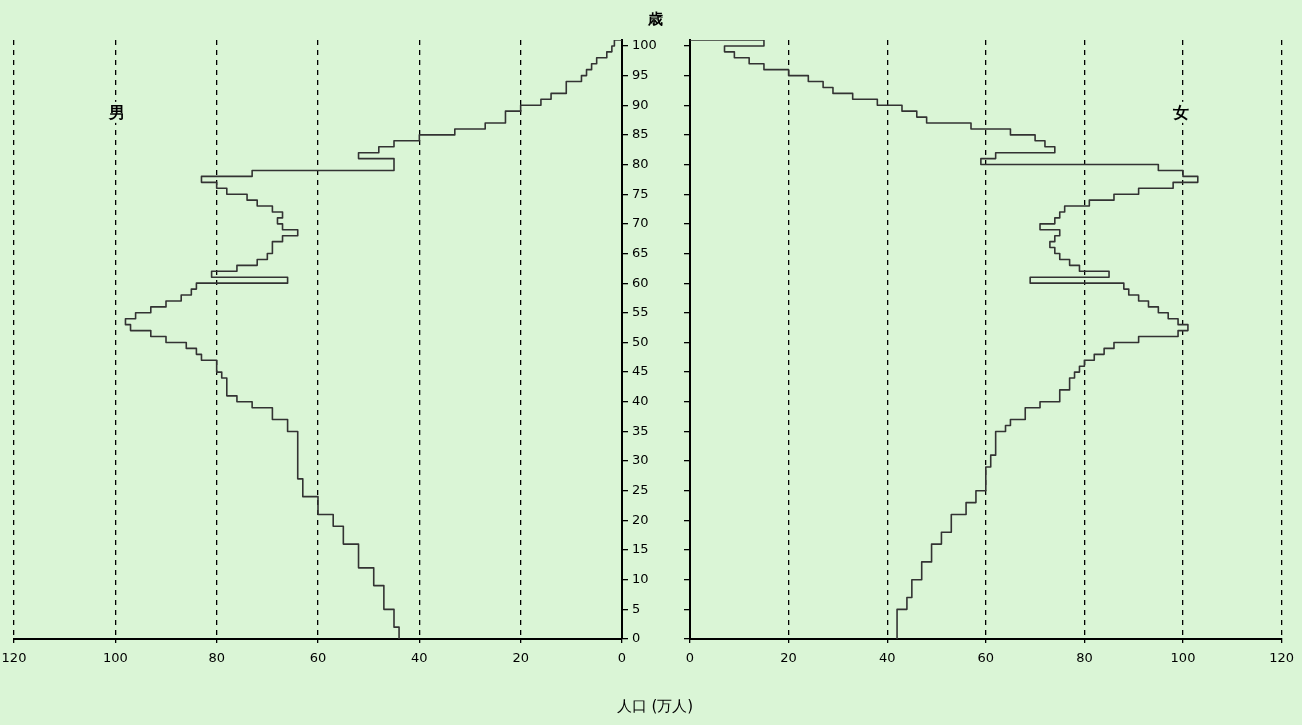 The height and width of the screenshot is (725, 1302). I want to click on y-axis-title: 歳, so click(655, 19).